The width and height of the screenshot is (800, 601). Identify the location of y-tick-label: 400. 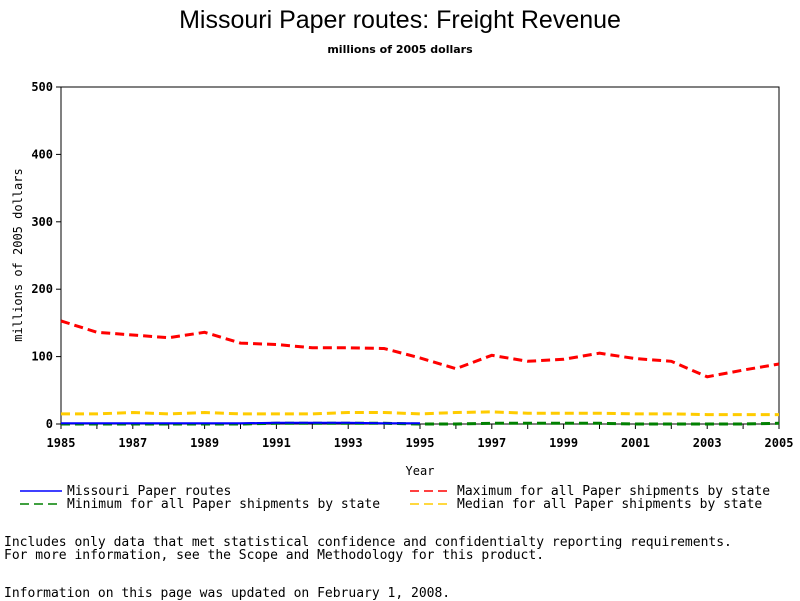
(42, 154).